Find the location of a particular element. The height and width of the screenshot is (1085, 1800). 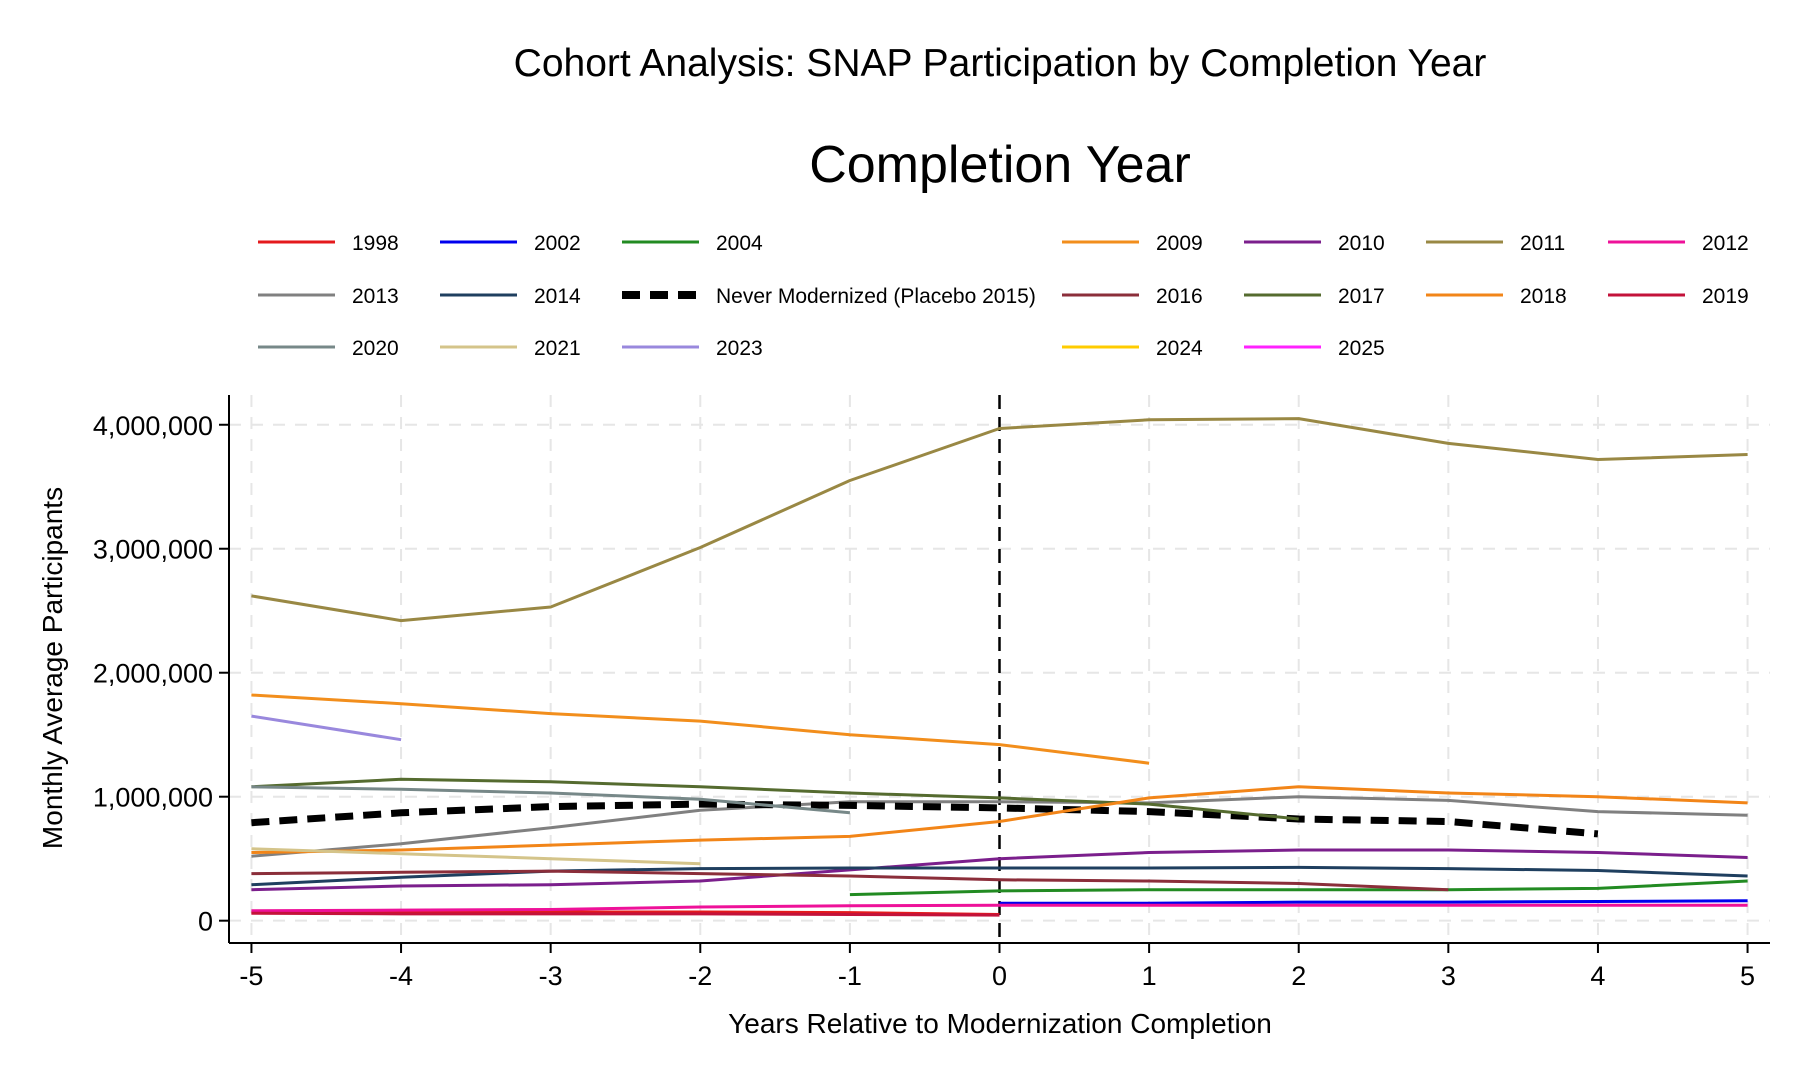

y-tick-label: 4,000,000 is located at coordinates (153, 426).